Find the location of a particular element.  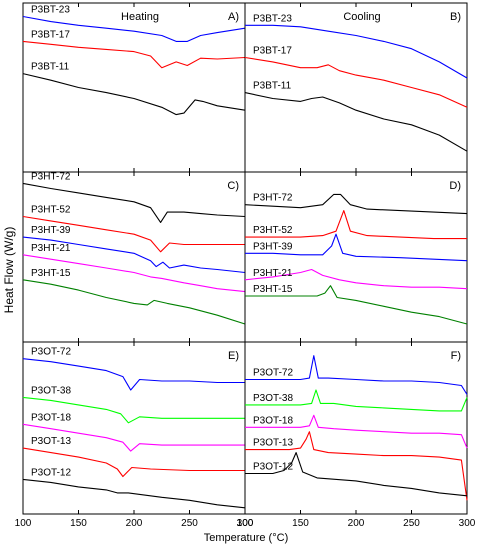

panel-b: P3BT-23 P3BT-17 P3BT-11 B) Cooling is located at coordinates (356, 87).